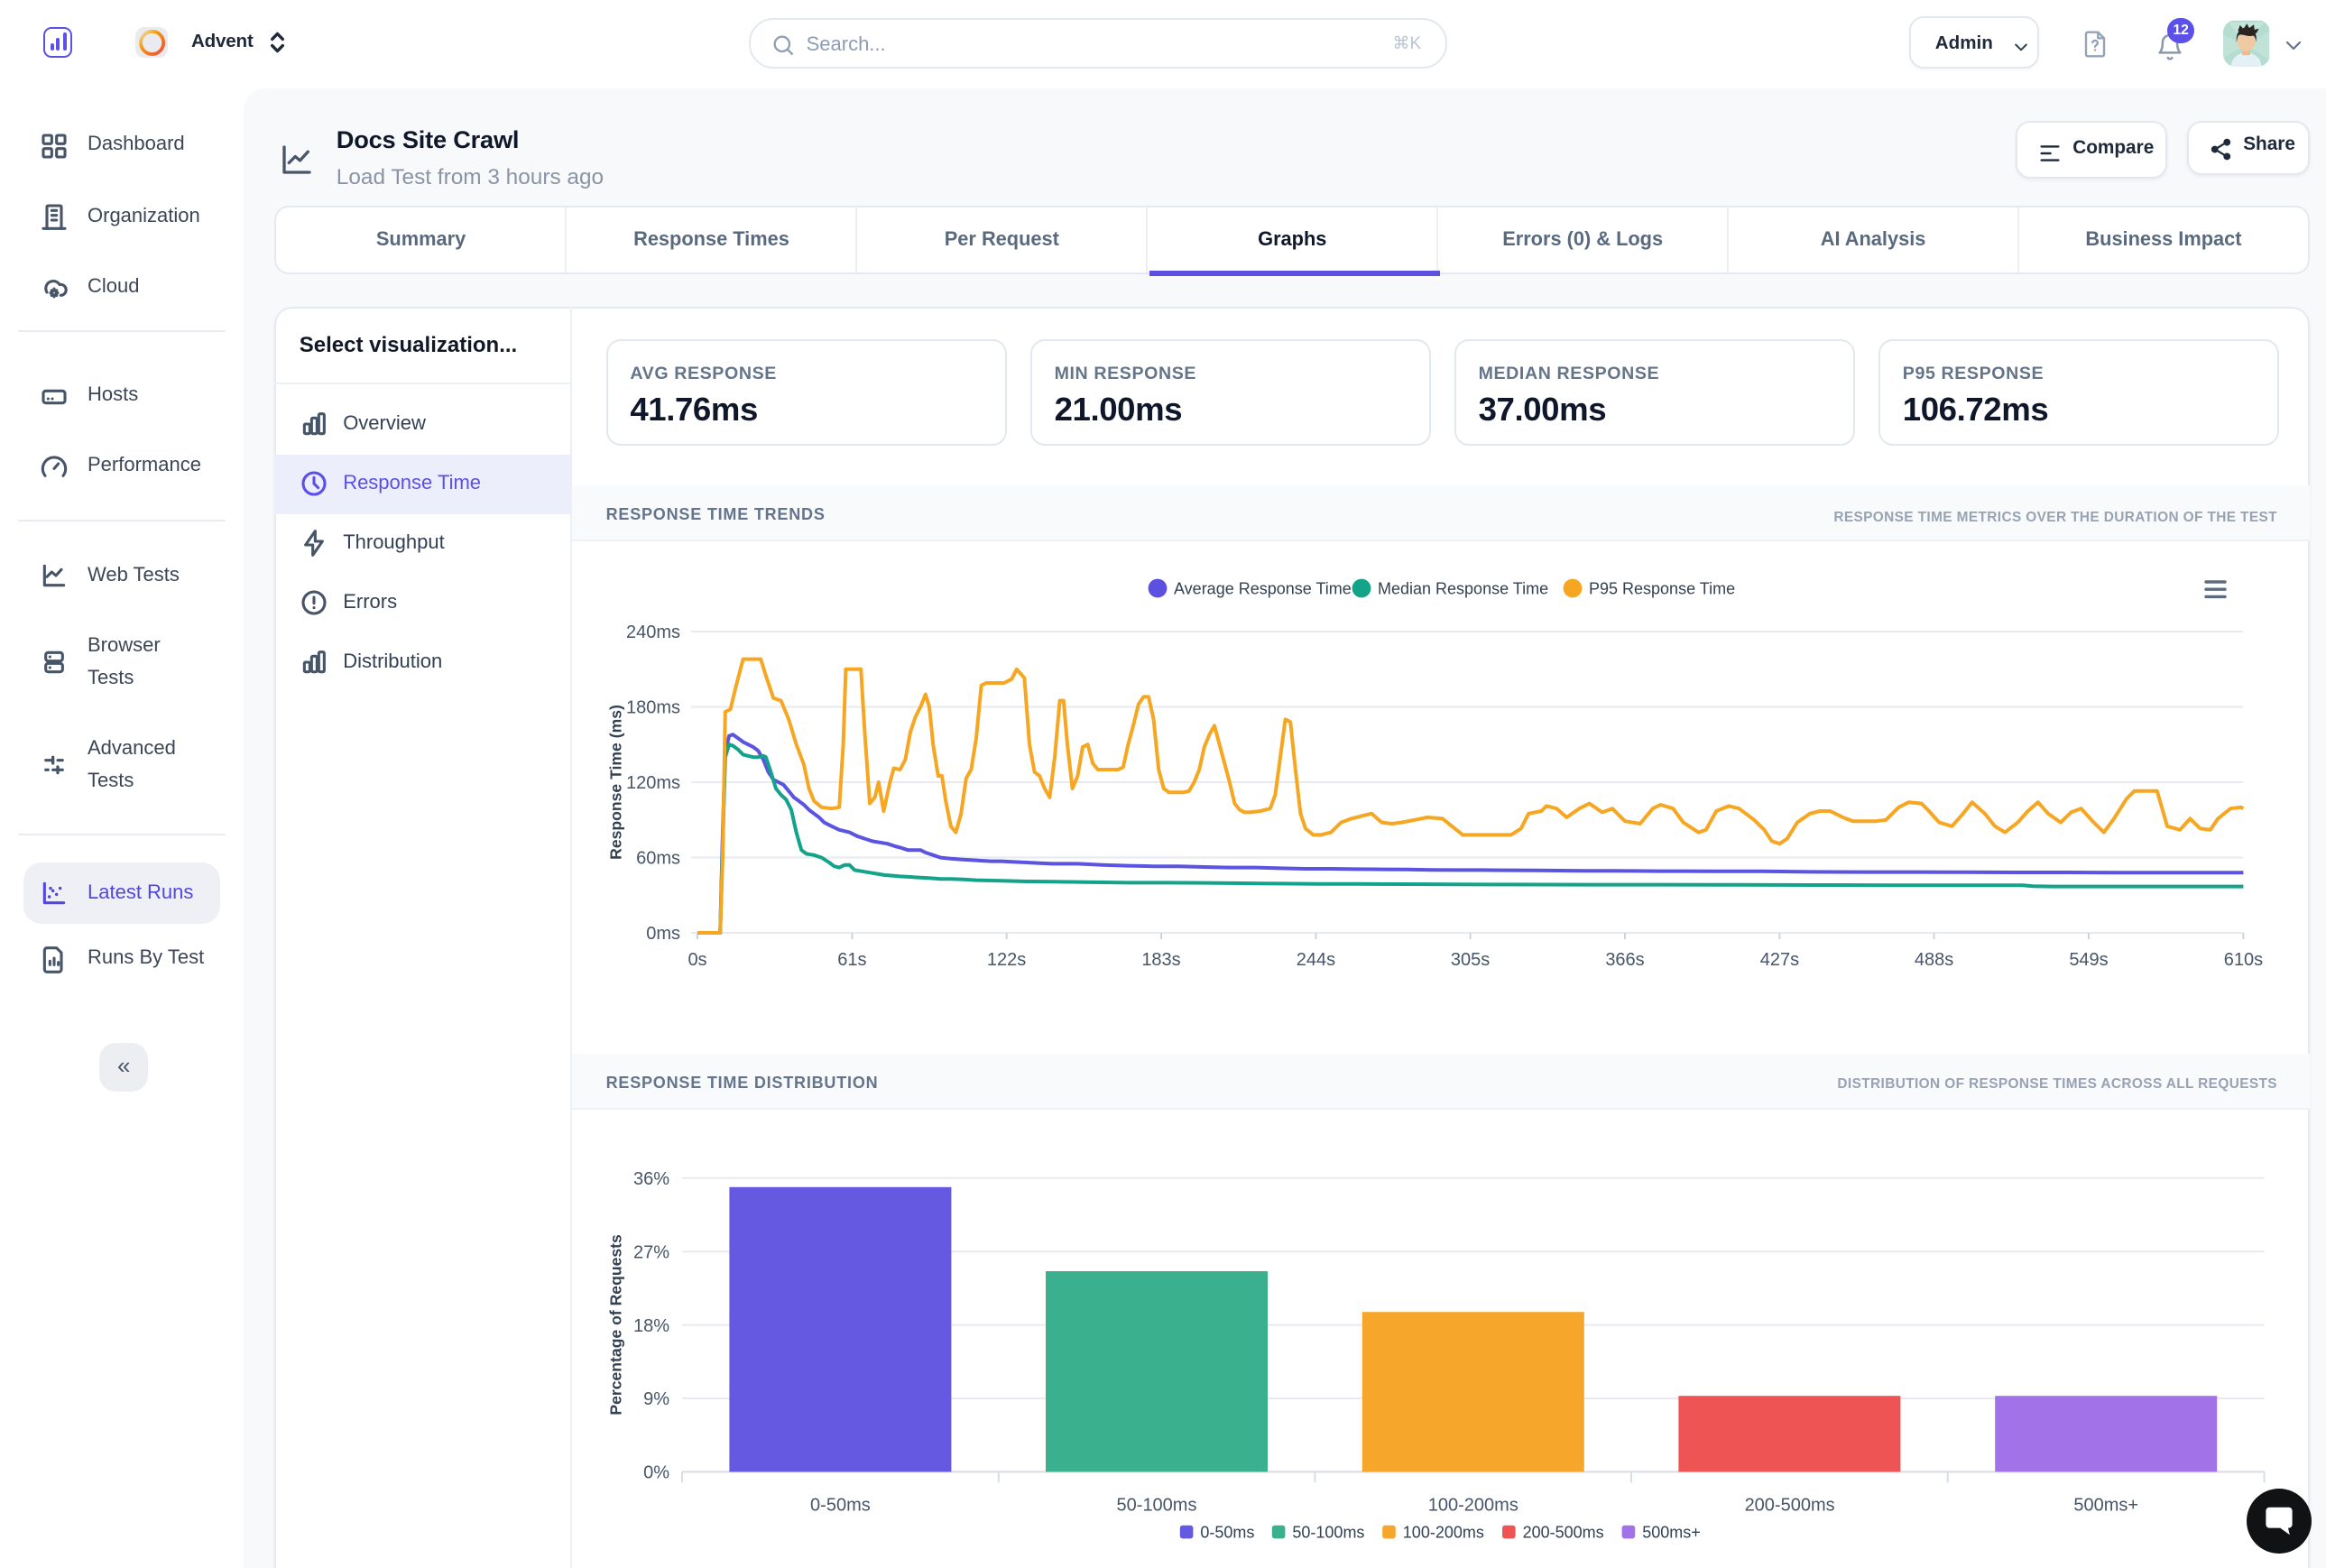 This screenshot has width=2326, height=1568. I want to click on svg-text: 122s, so click(1006, 960).